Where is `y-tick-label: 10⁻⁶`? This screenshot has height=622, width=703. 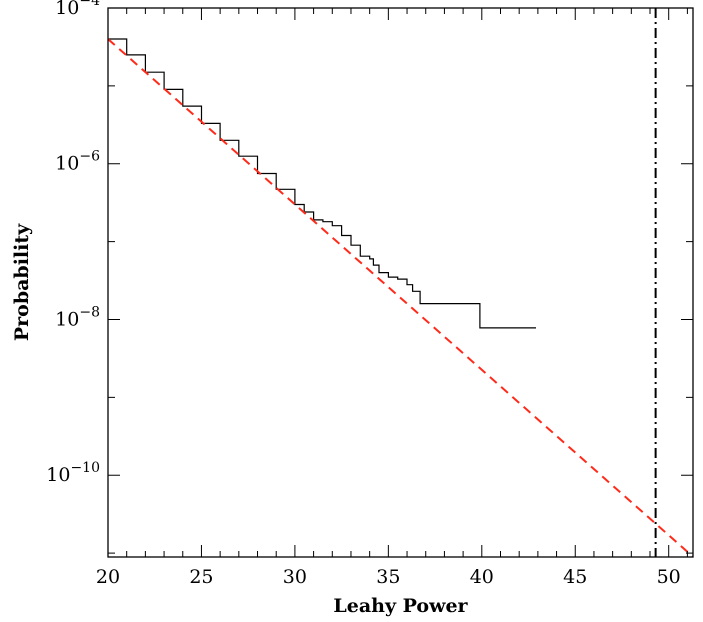 y-tick-label: 10⁻⁶ is located at coordinates (77, 162).